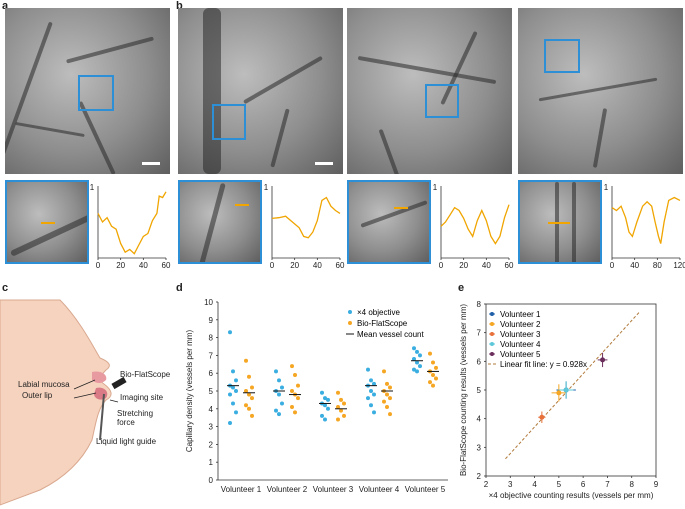 The height and width of the screenshot is (509, 685). Describe the element at coordinates (135, 418) in the screenshot. I see `label-stretching-force: Stretching force` at that location.